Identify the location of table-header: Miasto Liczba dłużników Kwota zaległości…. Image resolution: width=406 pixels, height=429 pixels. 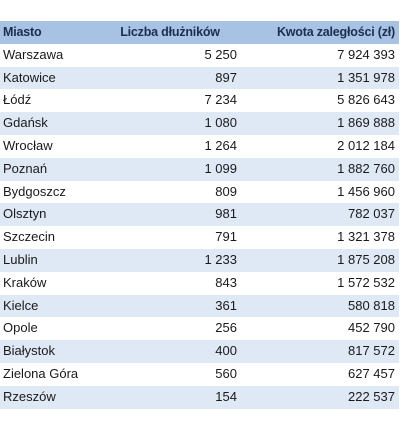
(199, 32).